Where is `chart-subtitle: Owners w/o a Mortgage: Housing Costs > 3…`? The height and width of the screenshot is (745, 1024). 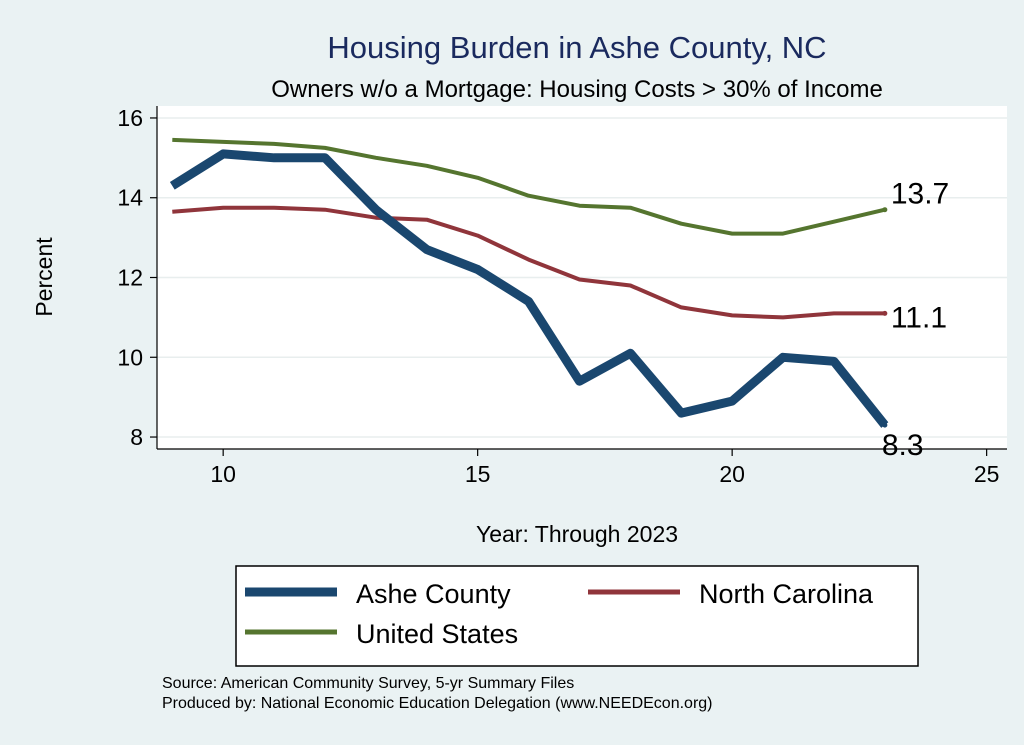
chart-subtitle: Owners w/o a Mortgage: Housing Costs > 3… is located at coordinates (577, 89).